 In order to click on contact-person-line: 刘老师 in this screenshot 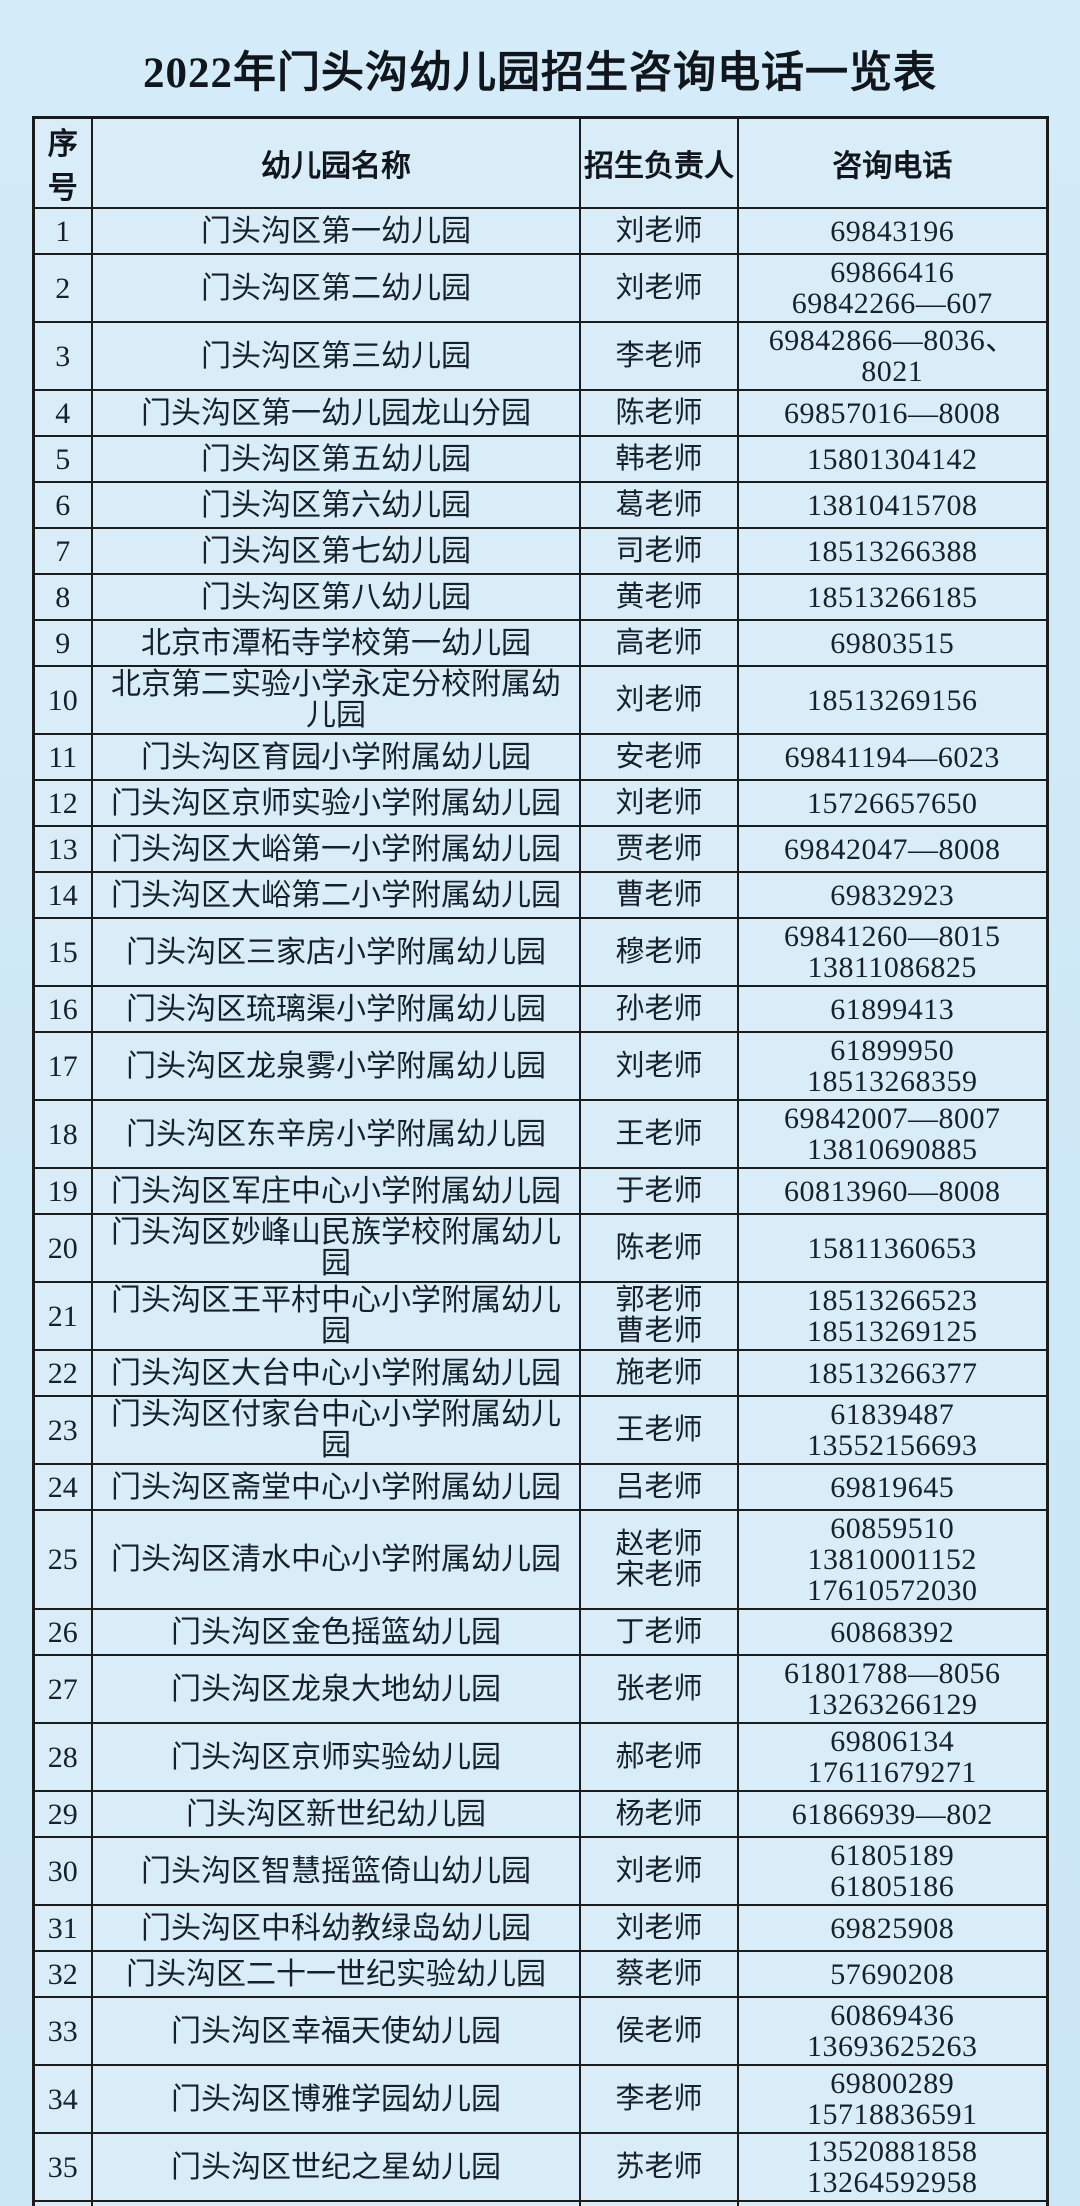, I will do `click(659, 1870)`.